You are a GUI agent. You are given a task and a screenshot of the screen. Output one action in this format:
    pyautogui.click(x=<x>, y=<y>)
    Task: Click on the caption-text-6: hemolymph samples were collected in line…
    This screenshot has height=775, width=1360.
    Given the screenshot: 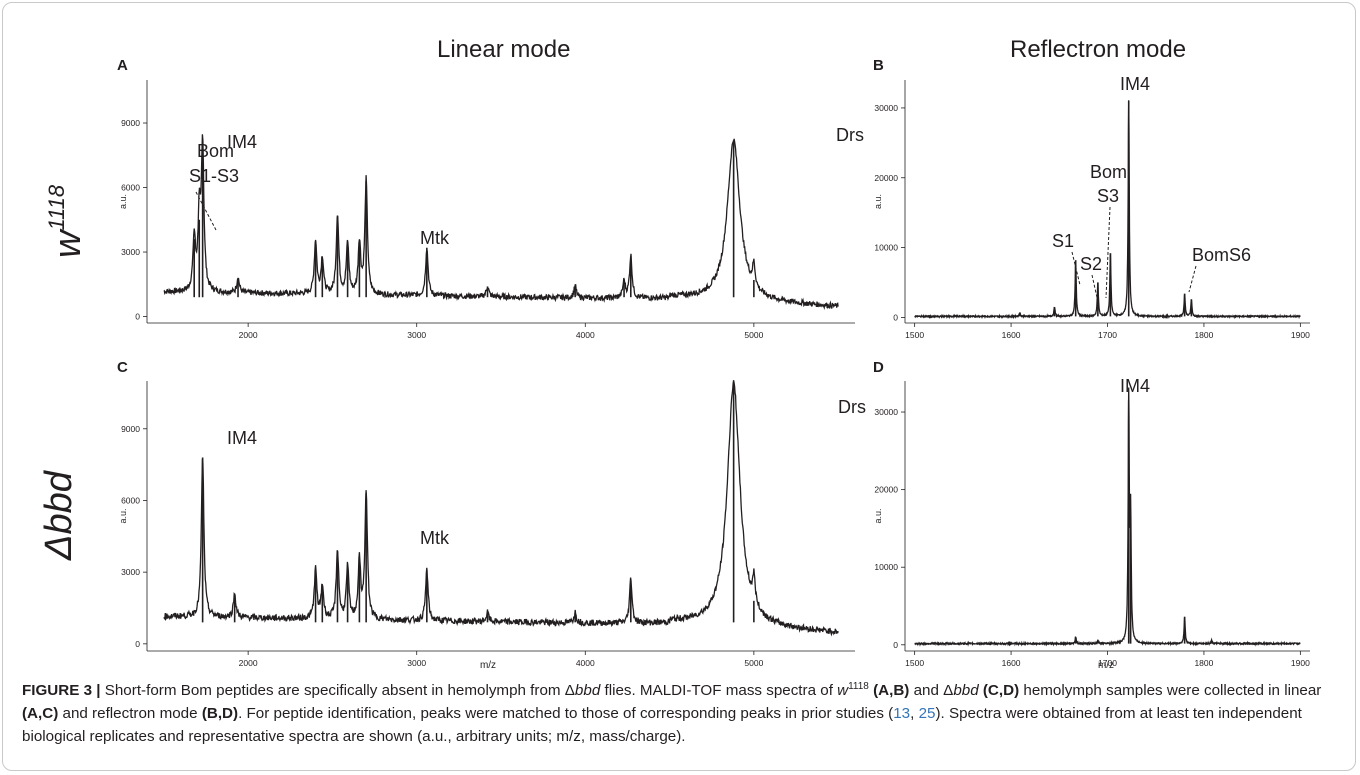 What is the action you would take?
    pyautogui.click(x=1170, y=691)
    